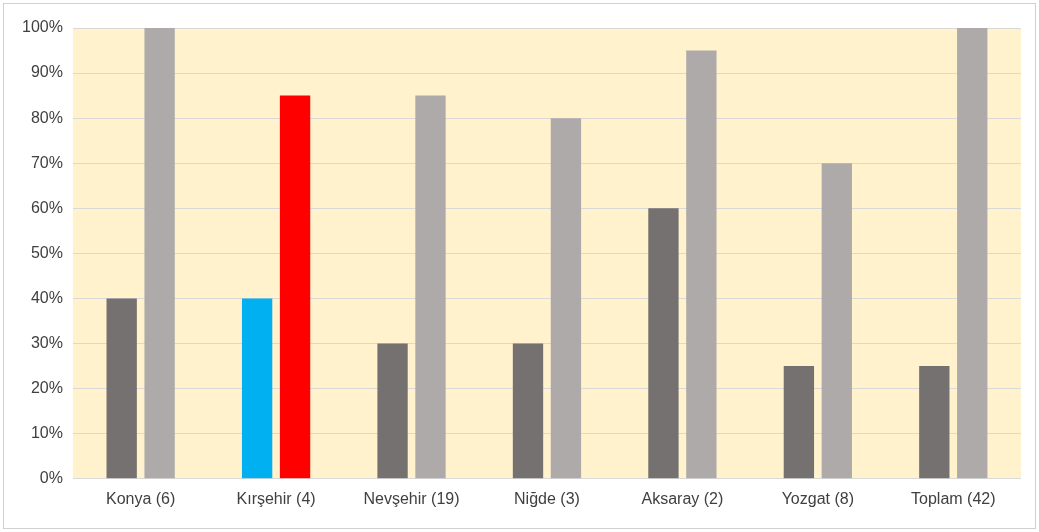 The height and width of the screenshot is (532, 1039). Describe the element at coordinates (42, 27) in the screenshot. I see `y-tick-label: 100%` at that location.